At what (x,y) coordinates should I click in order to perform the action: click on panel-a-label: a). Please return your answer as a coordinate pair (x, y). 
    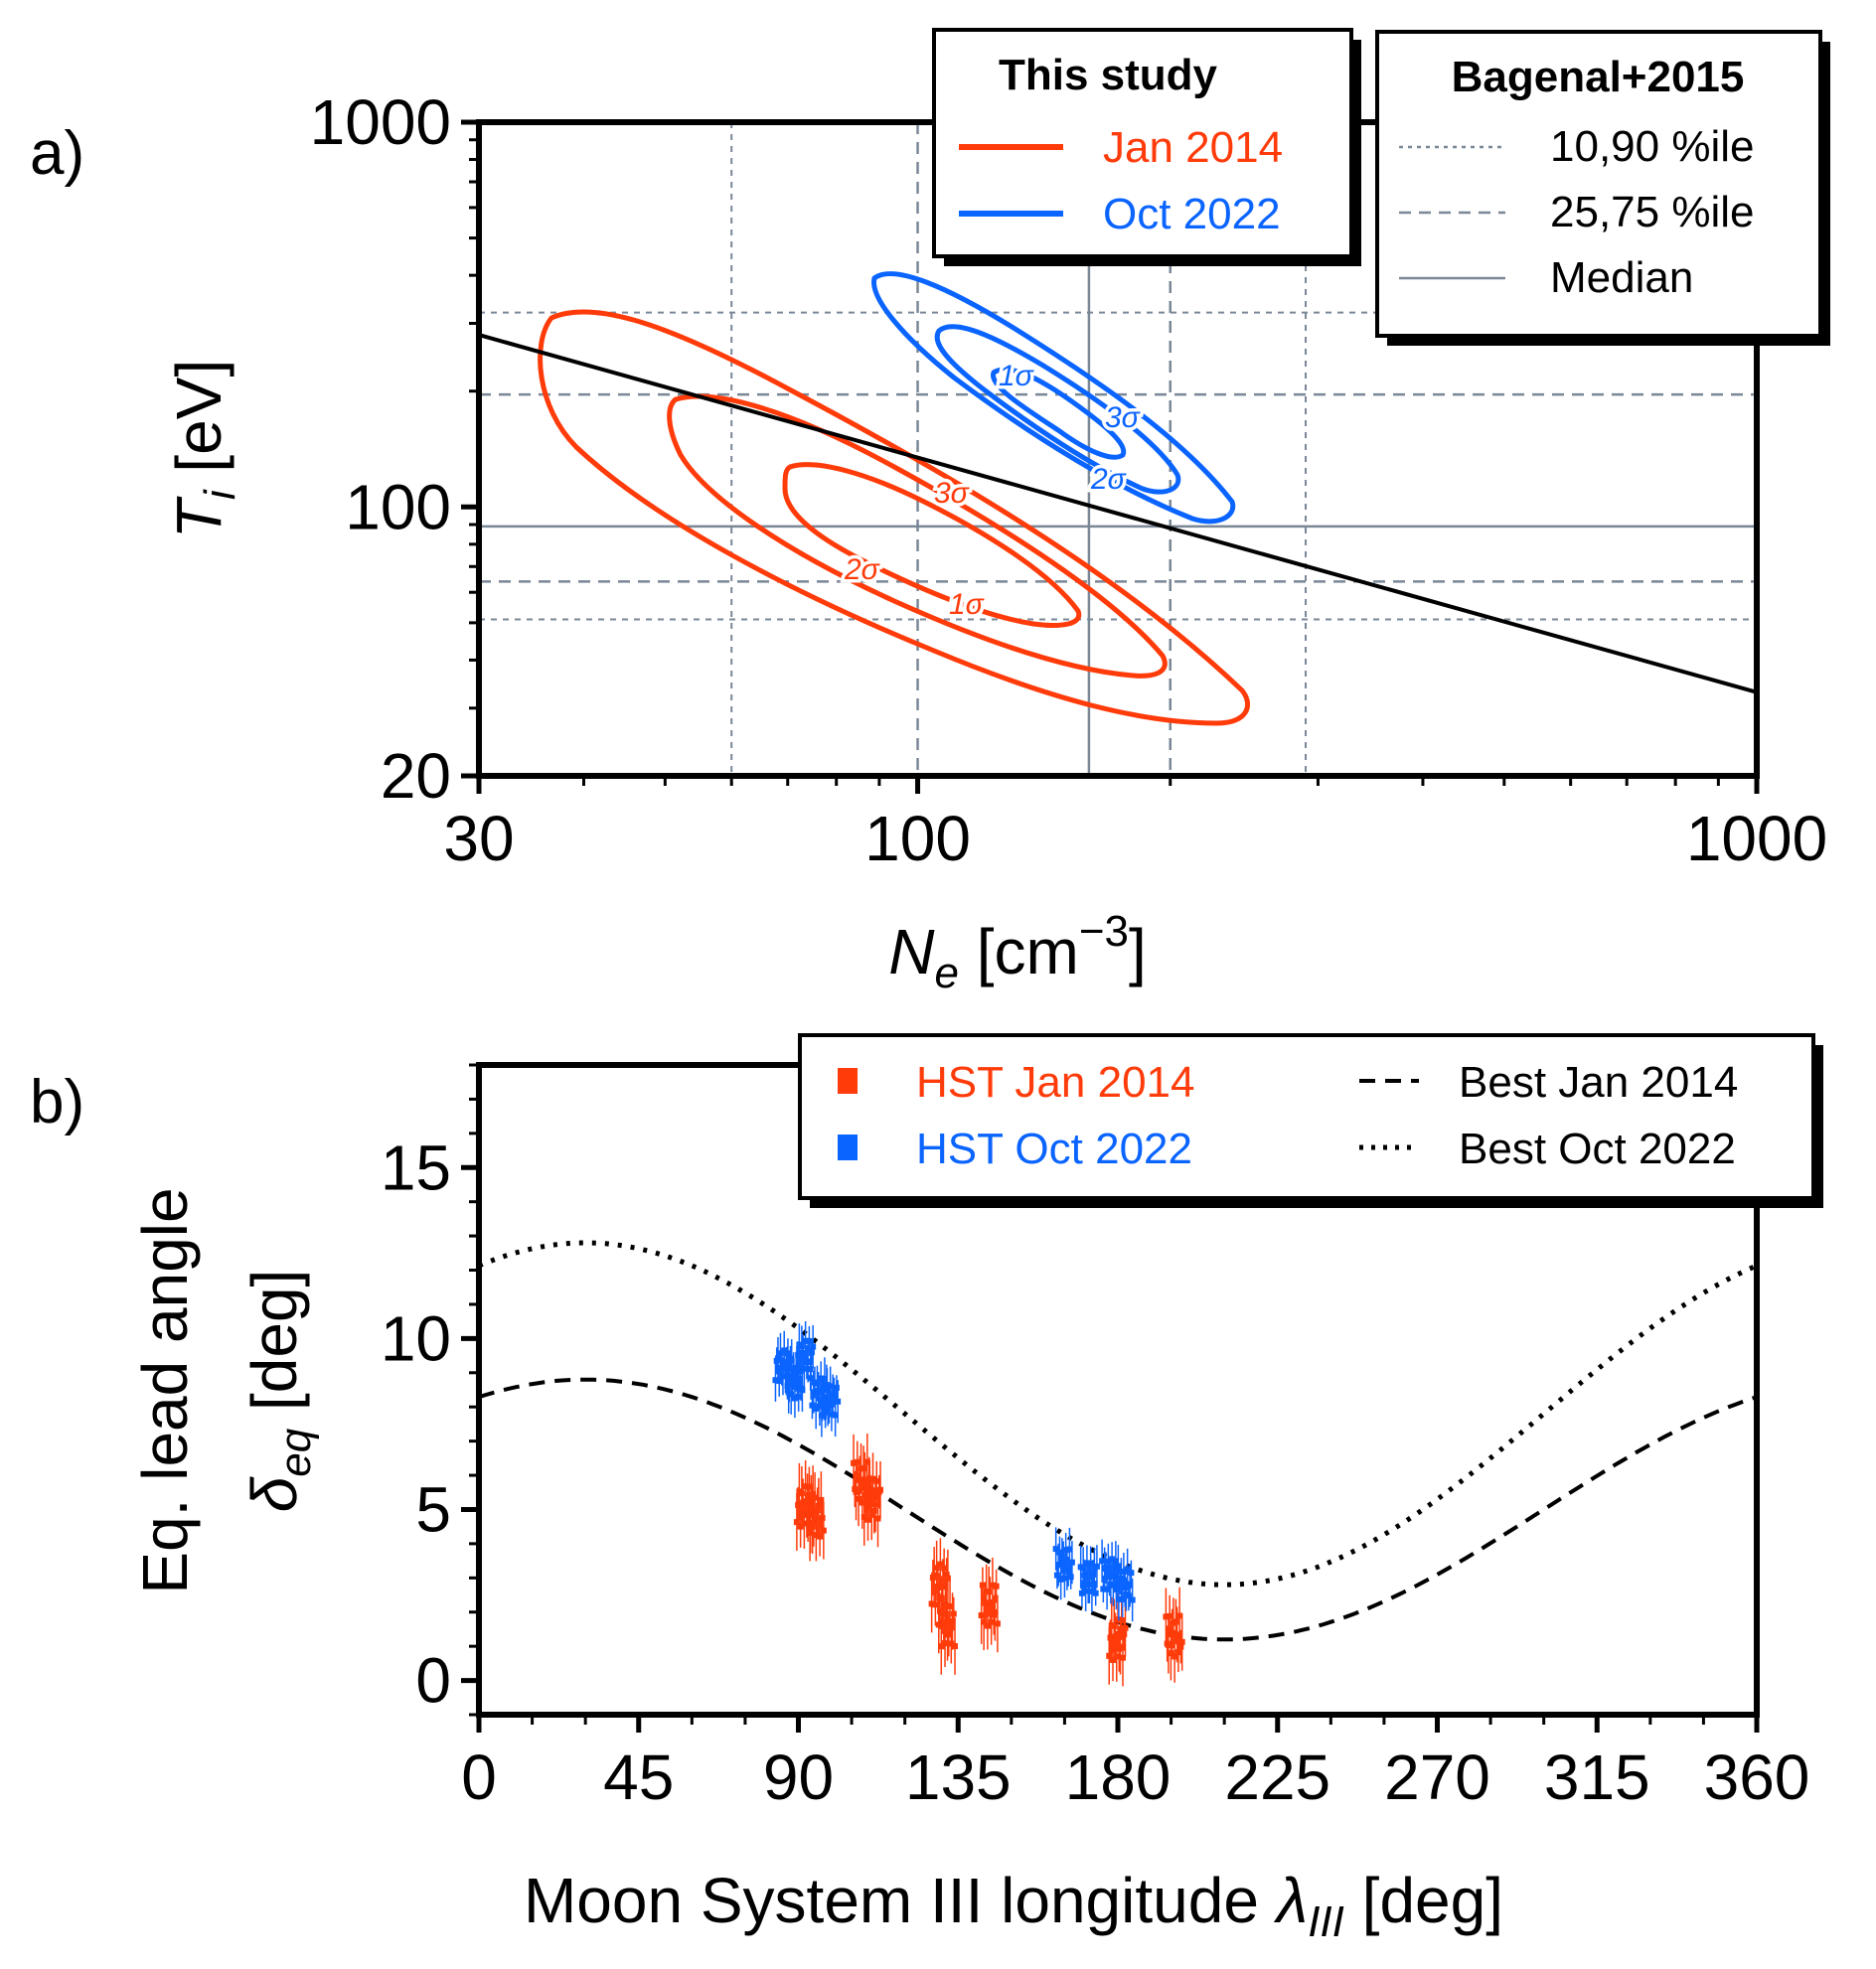
    Looking at the image, I should click on (57, 153).